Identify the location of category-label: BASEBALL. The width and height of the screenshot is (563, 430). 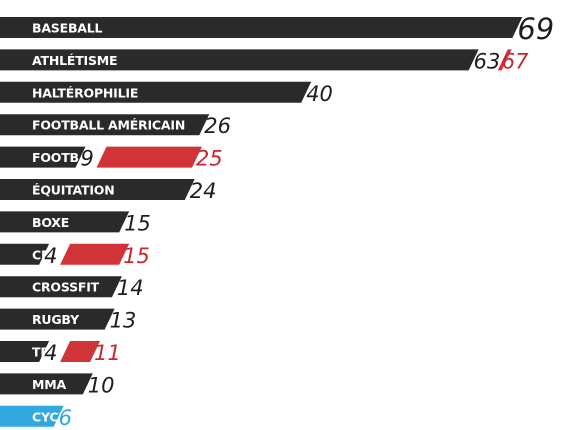
(67, 28).